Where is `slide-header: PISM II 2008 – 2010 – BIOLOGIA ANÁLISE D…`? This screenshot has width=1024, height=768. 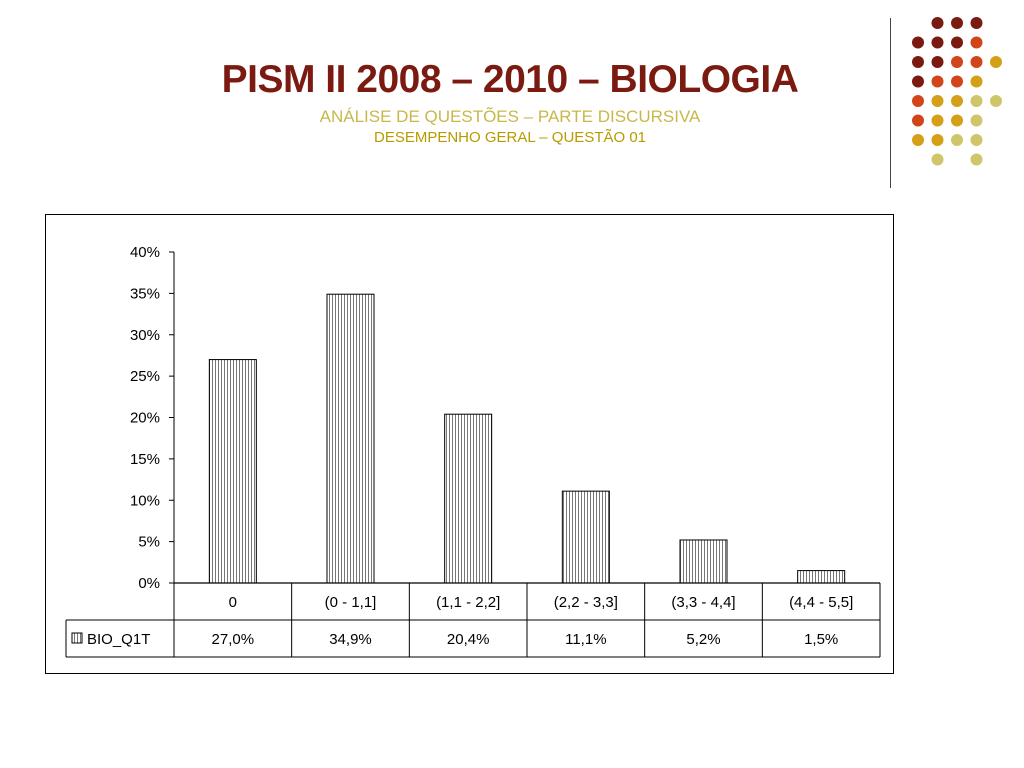 slide-header: PISM II 2008 – 2010 – BIOLOGIA ANÁLISE D… is located at coordinates (510, 103).